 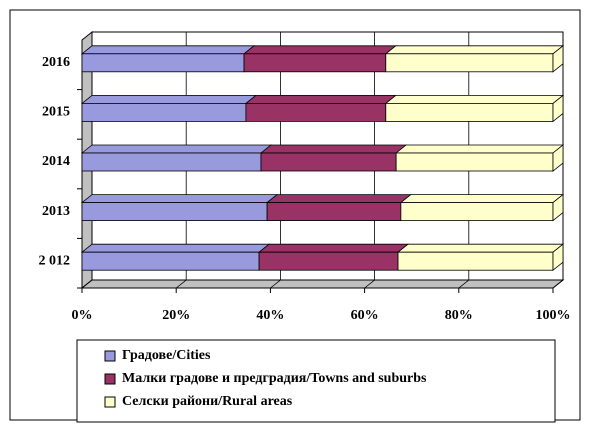 I want to click on x-tick-label: 20%, so click(x=176, y=315).